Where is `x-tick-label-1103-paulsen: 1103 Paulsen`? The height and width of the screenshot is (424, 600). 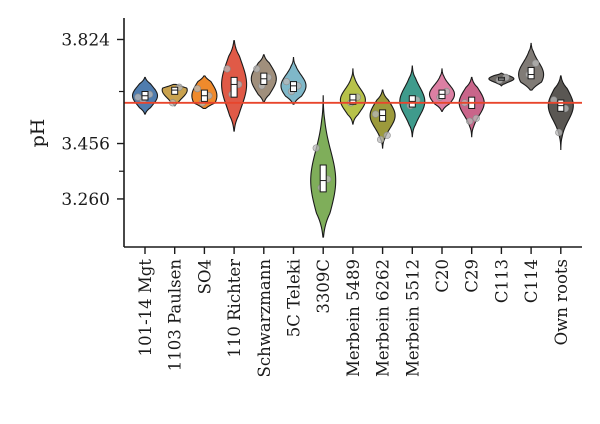
x-tick-label-1103-paulsen: 1103 Paulsen is located at coordinates (175, 315).